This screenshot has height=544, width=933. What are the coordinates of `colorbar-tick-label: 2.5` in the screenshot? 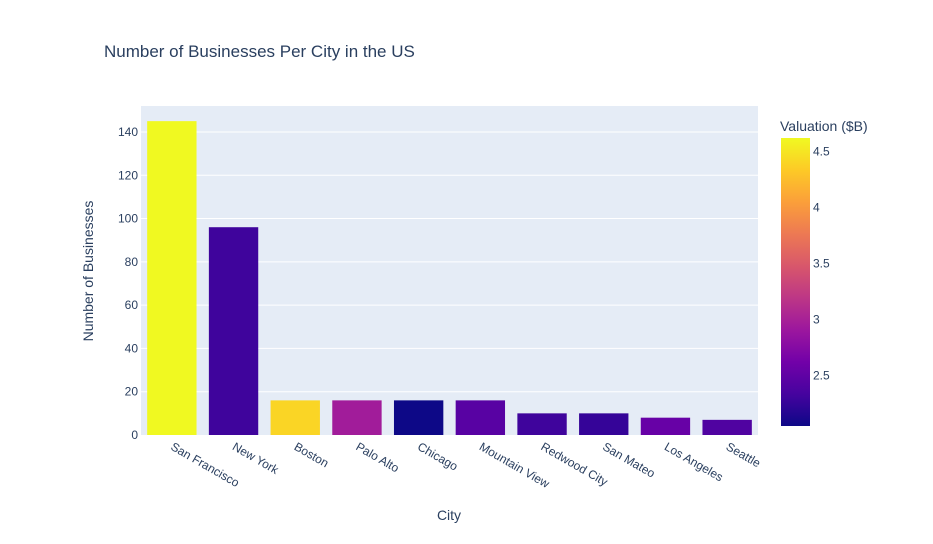 It's located at (821, 376).